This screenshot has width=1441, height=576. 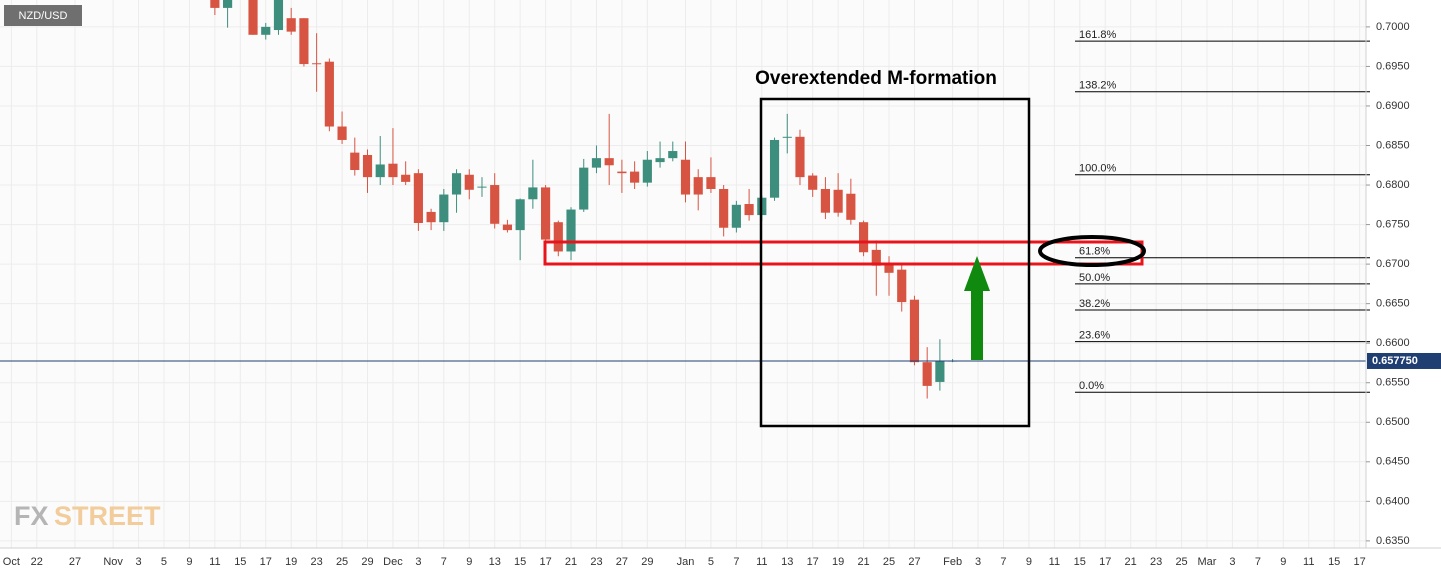 What do you see at coordinates (952, 562) in the screenshot?
I see `x-tick-label: Feb` at bounding box center [952, 562].